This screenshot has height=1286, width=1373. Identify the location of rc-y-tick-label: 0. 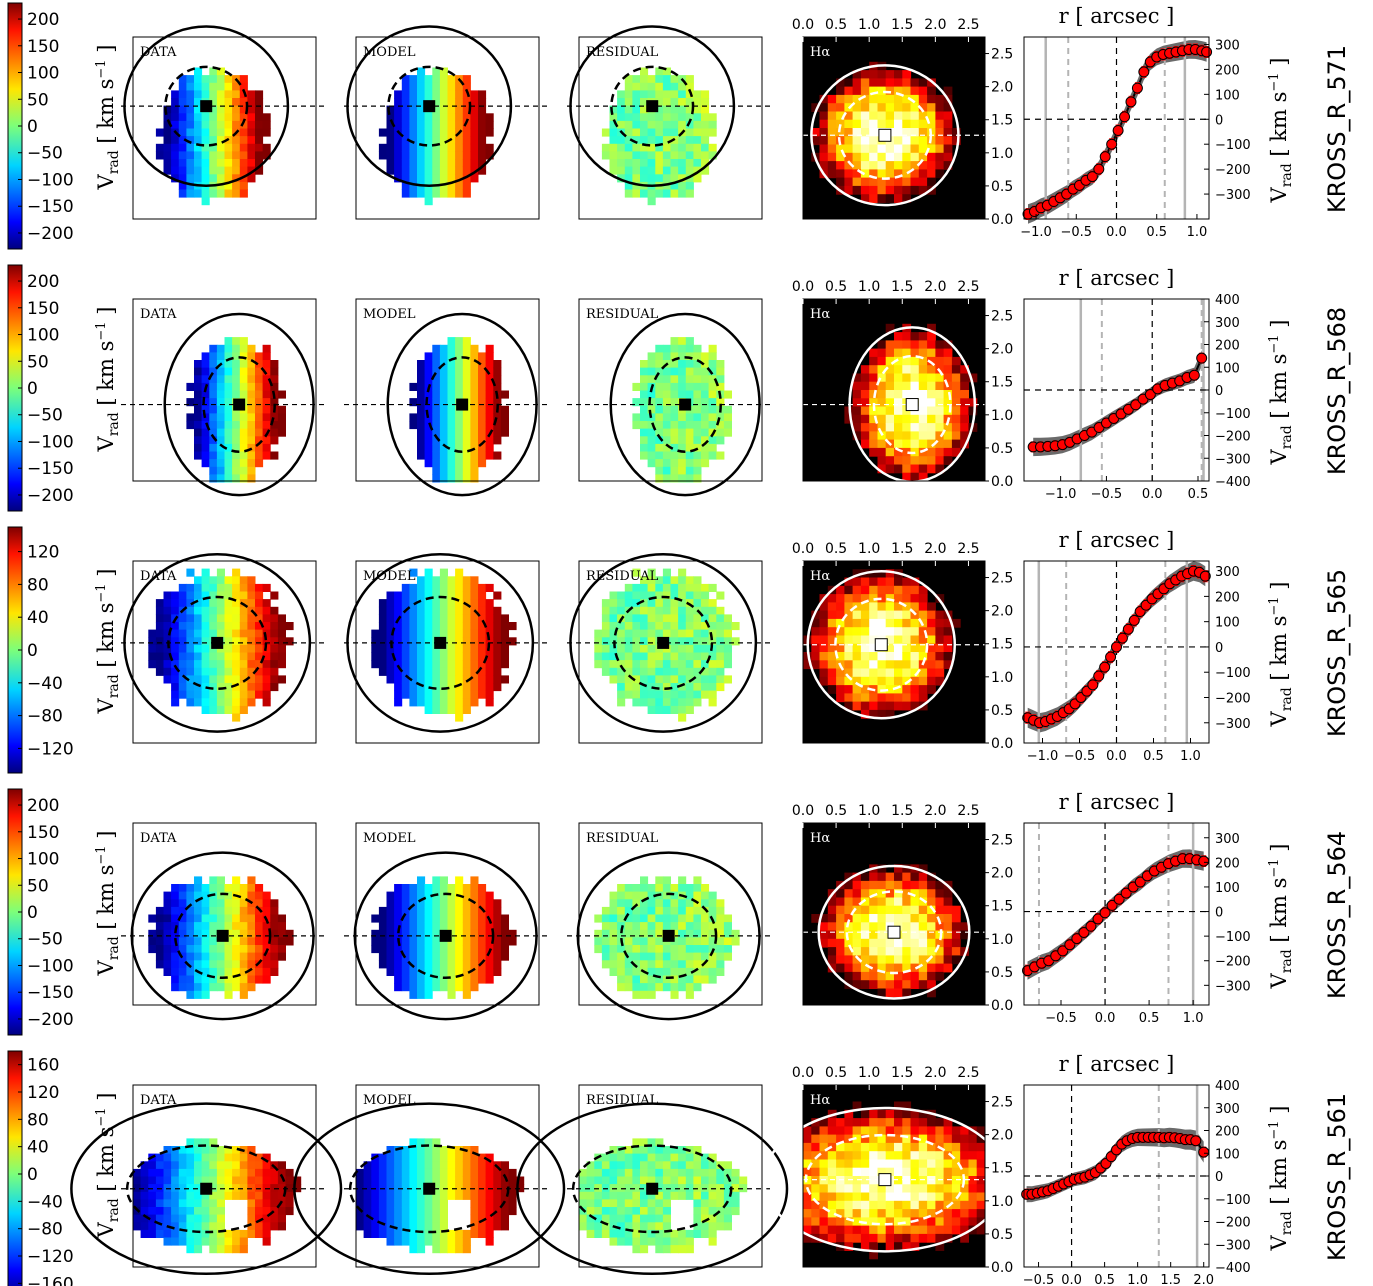
(1219, 391).